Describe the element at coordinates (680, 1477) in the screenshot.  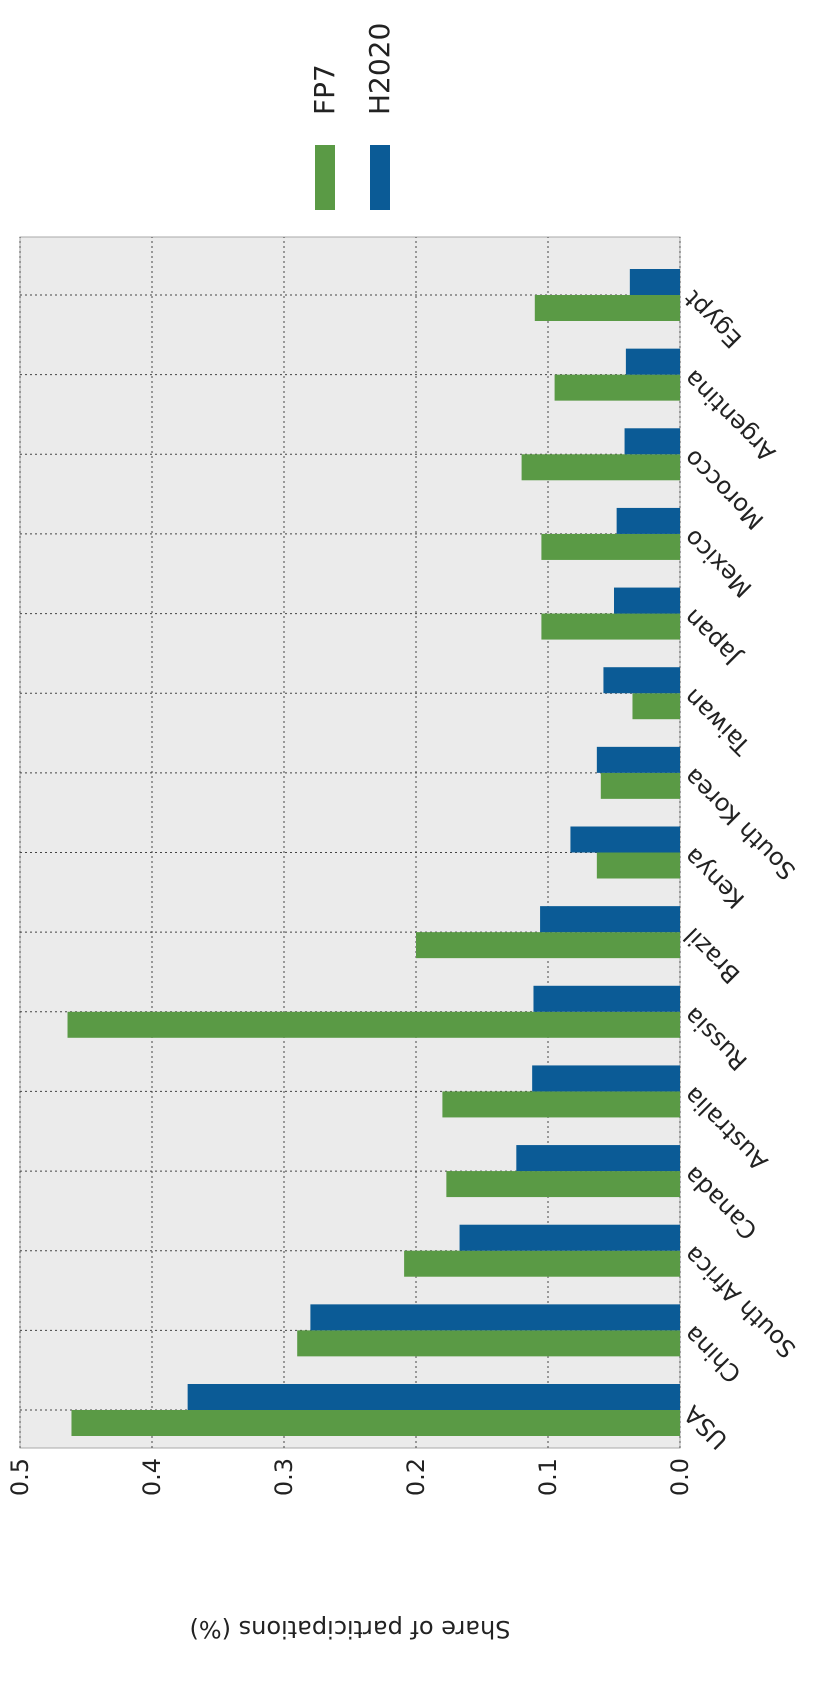
I see `y-tick-label: 0.0` at that location.